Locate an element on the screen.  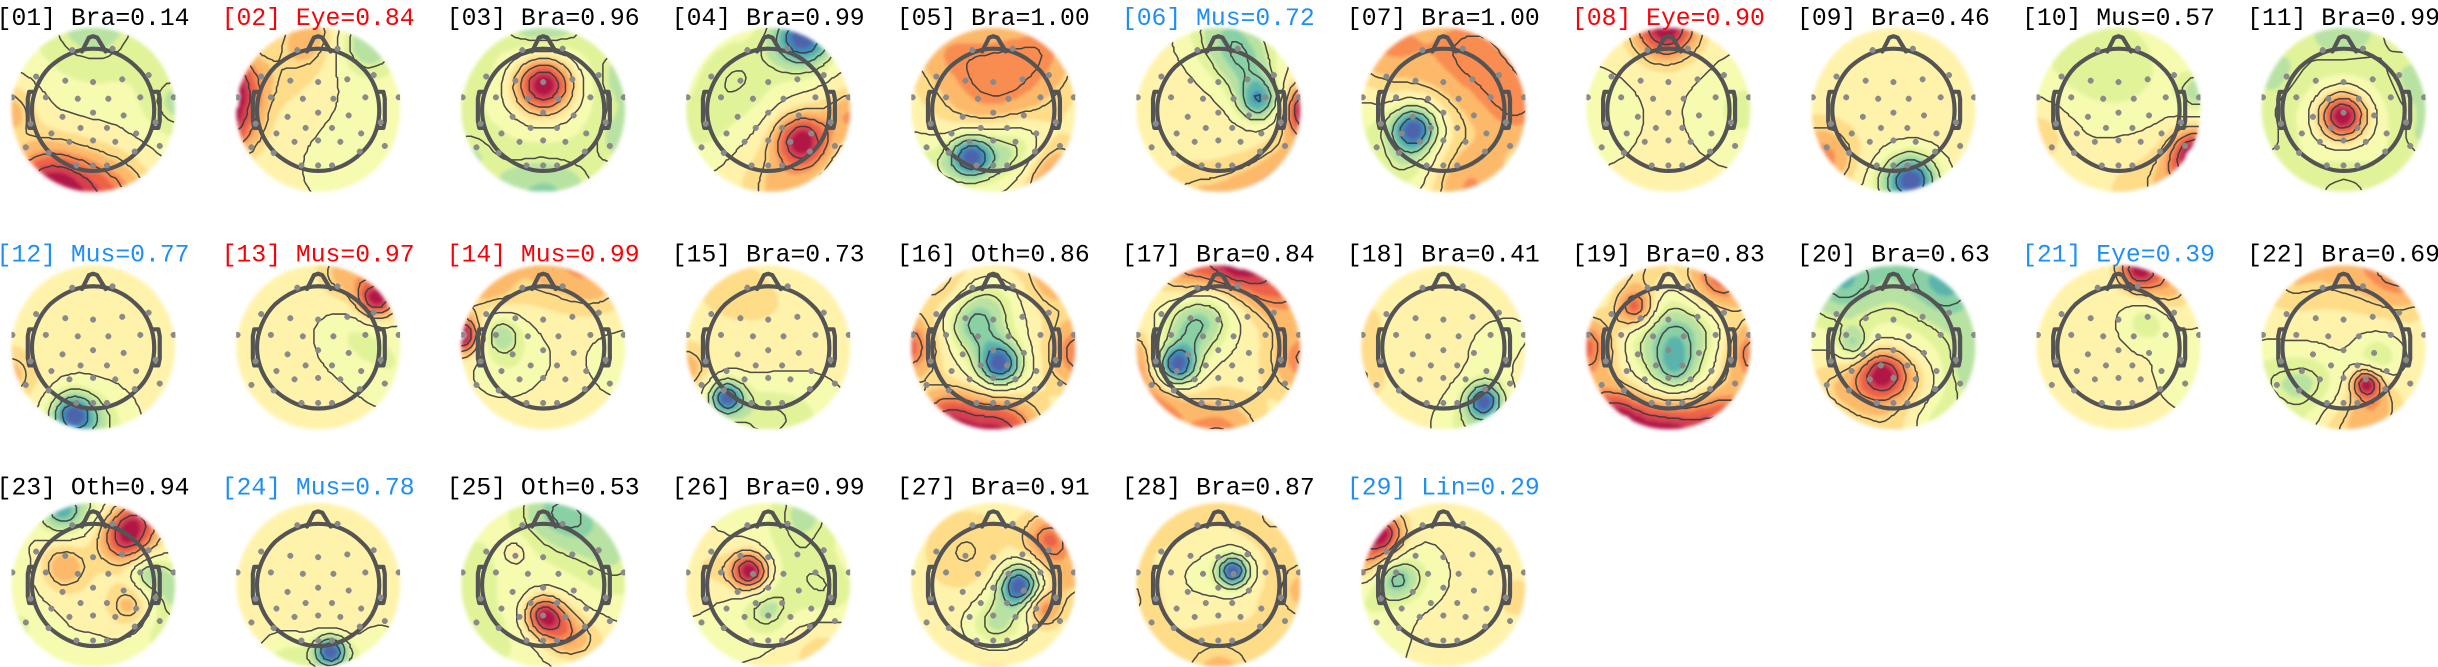
svg-text: [19] Bra=0.83 is located at coordinates (1668, 255).